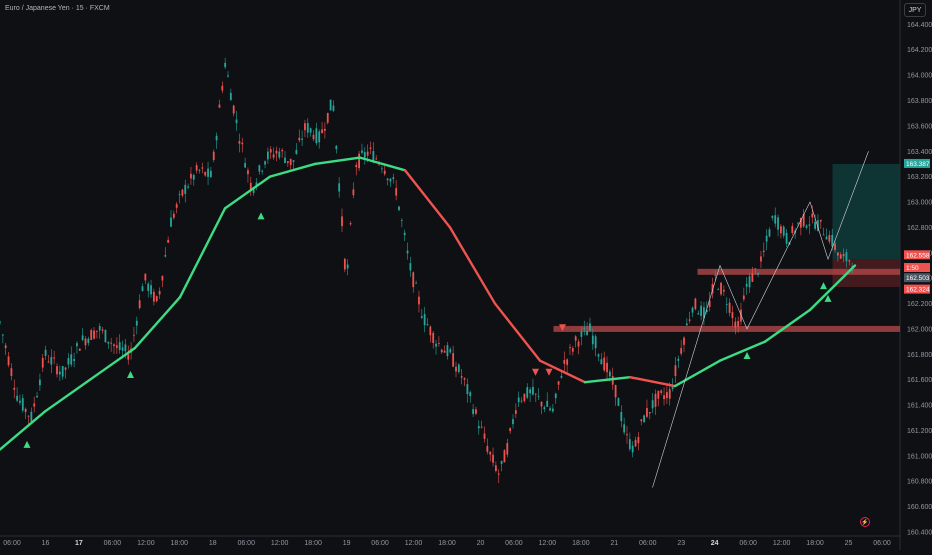  Describe the element at coordinates (919, 406) in the screenshot. I see `y-tick-label: 161.400` at that location.